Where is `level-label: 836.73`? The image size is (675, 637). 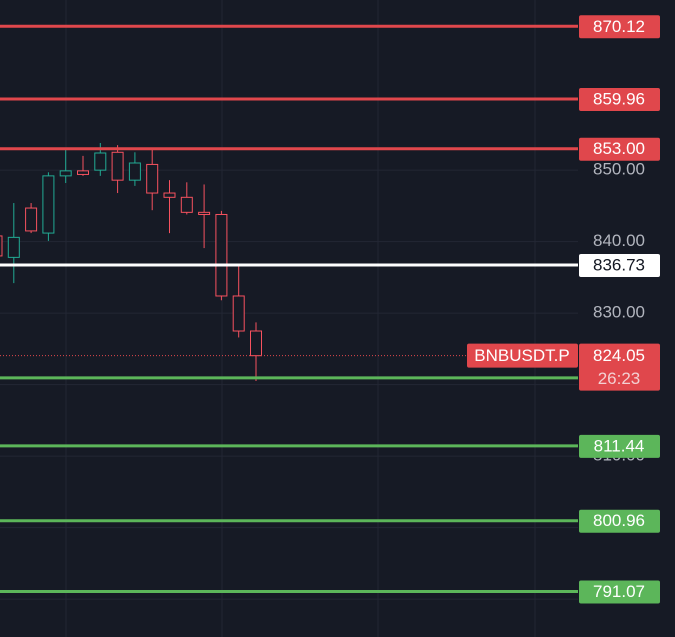 level-label: 836.73 is located at coordinates (619, 265).